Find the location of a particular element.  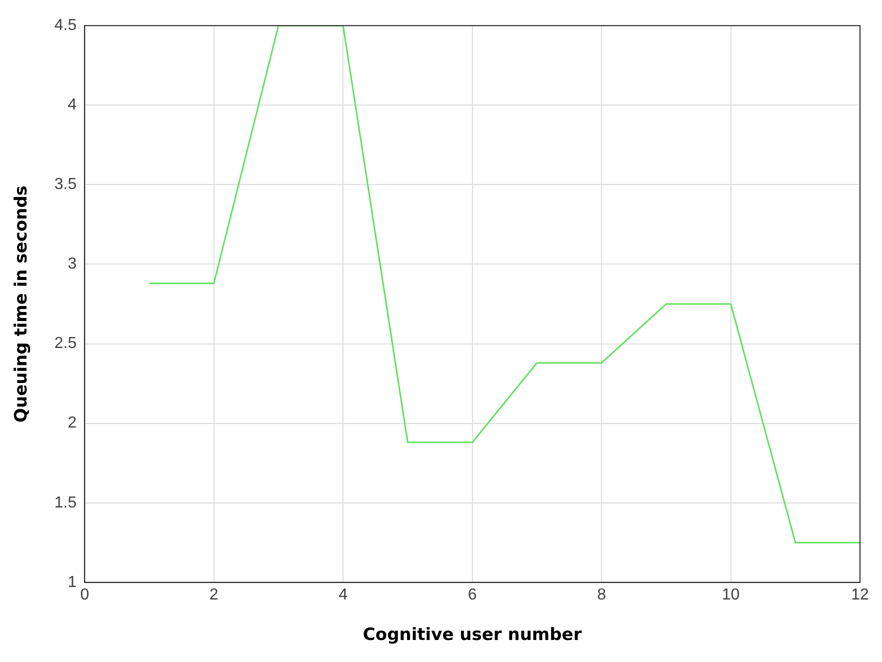

y-tick-label: 1 is located at coordinates (72, 582).